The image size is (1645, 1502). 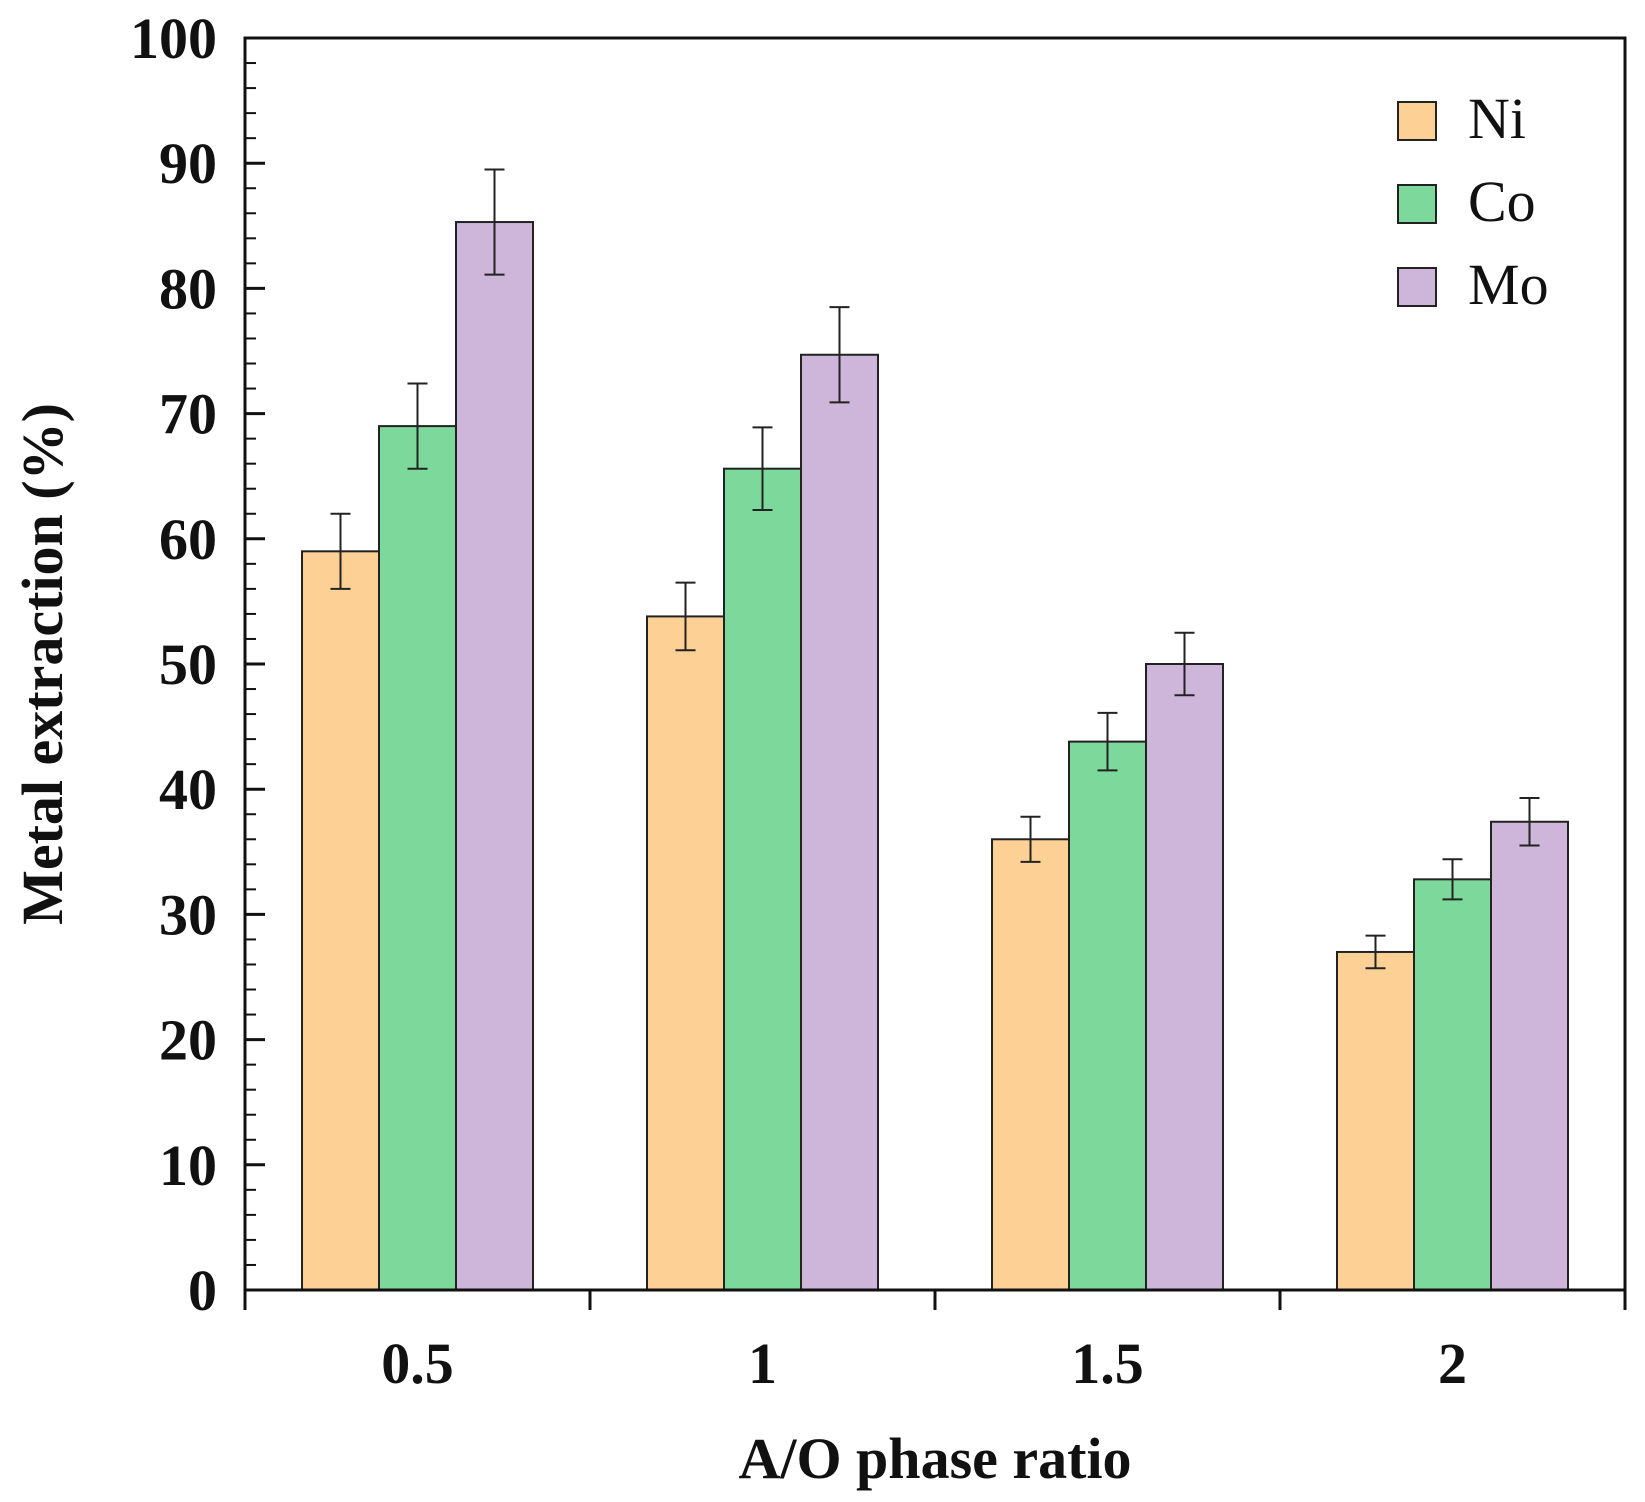 I want to click on legend-item-ni: Ni, so click(x=1461, y=118).